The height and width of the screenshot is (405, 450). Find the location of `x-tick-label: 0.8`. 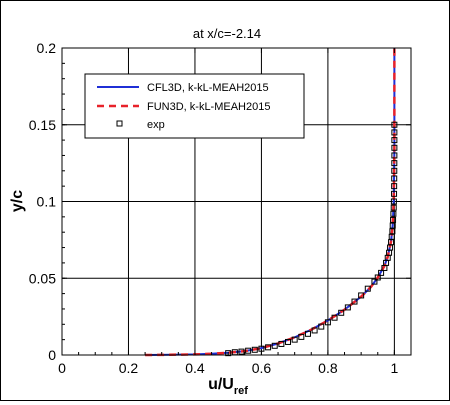

x-tick-label: 0.8 is located at coordinates (328, 368).